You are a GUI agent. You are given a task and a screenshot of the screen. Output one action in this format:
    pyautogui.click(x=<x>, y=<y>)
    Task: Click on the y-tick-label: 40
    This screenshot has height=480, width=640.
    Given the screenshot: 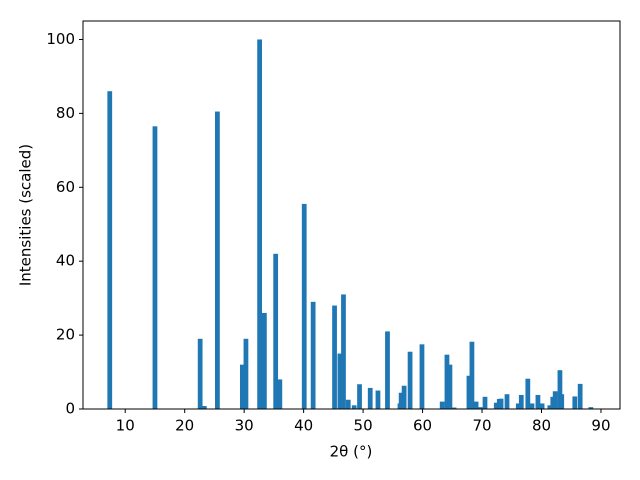 What is the action you would take?
    pyautogui.click(x=65, y=261)
    